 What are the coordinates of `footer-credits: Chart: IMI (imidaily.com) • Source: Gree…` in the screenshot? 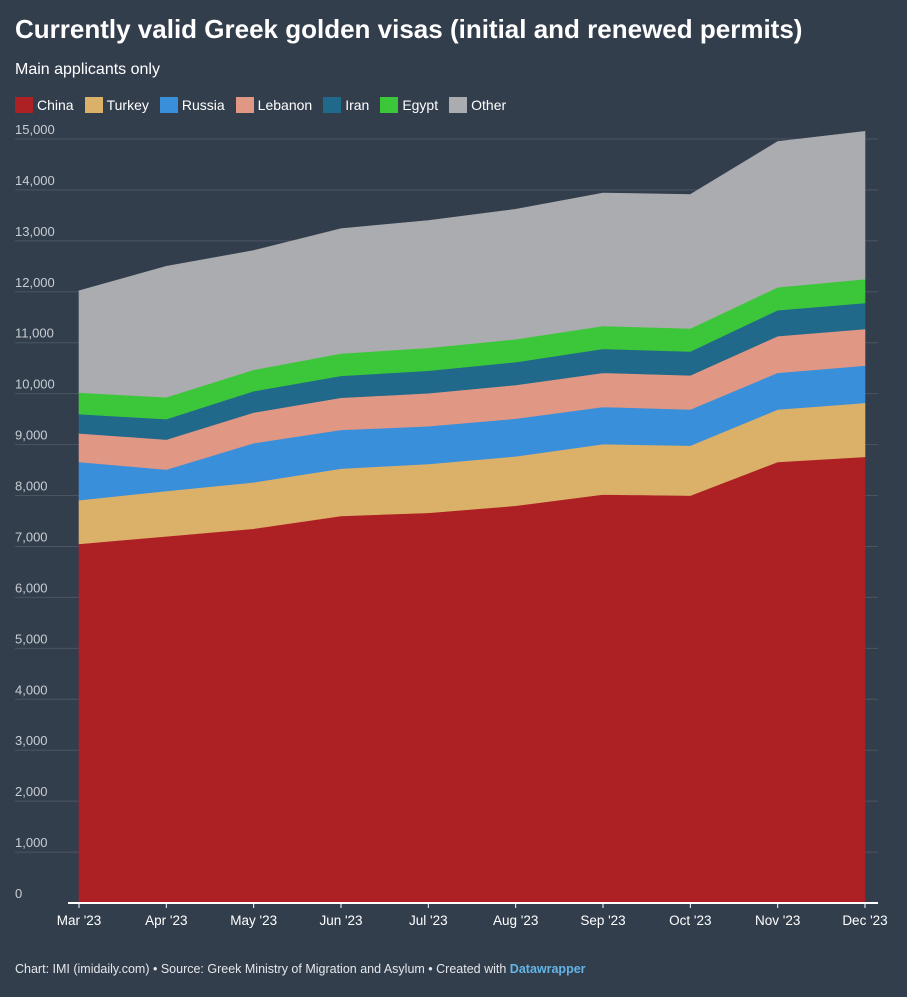 It's located at (262, 969).